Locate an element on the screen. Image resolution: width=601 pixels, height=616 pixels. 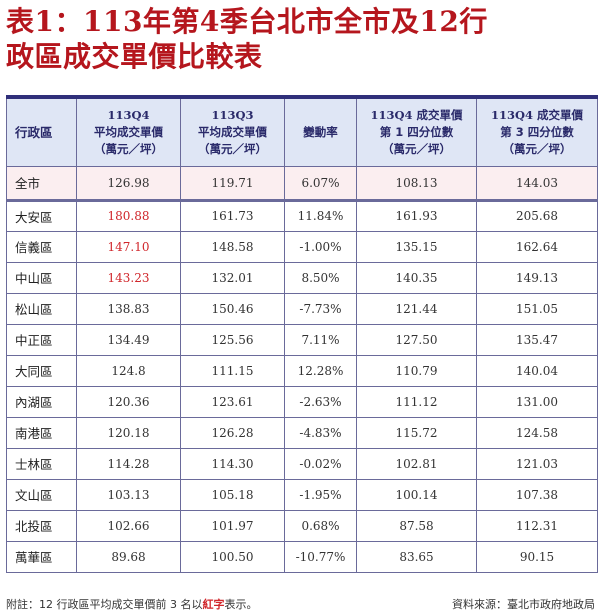
table-cell: 148.58 is located at coordinates (232, 246).